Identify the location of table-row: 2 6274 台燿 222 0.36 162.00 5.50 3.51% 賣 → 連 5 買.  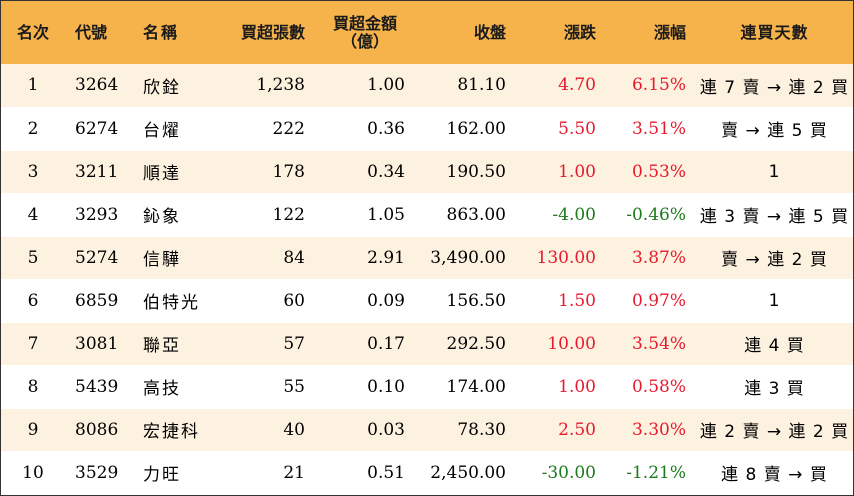
(427, 128).